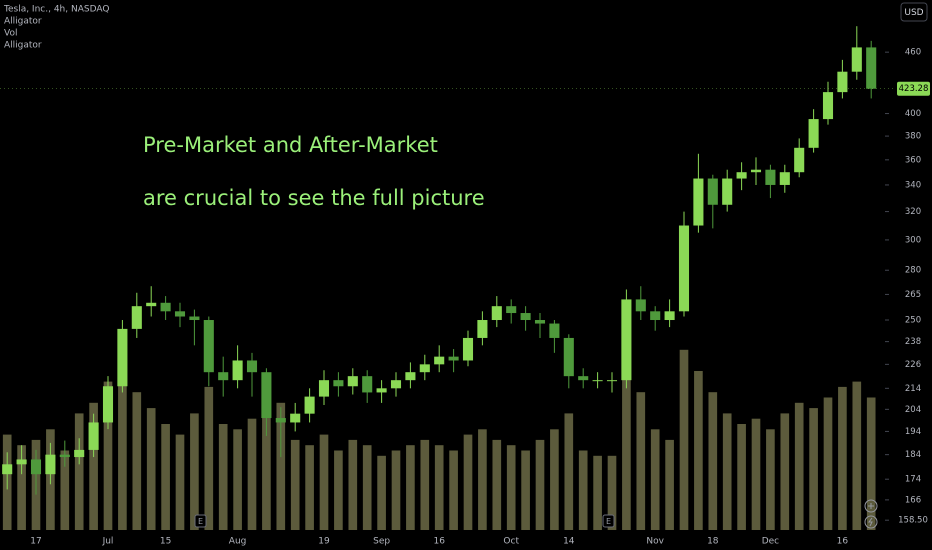 This screenshot has height=550, width=932. I want to click on x-tick-label: Dec, so click(770, 542).